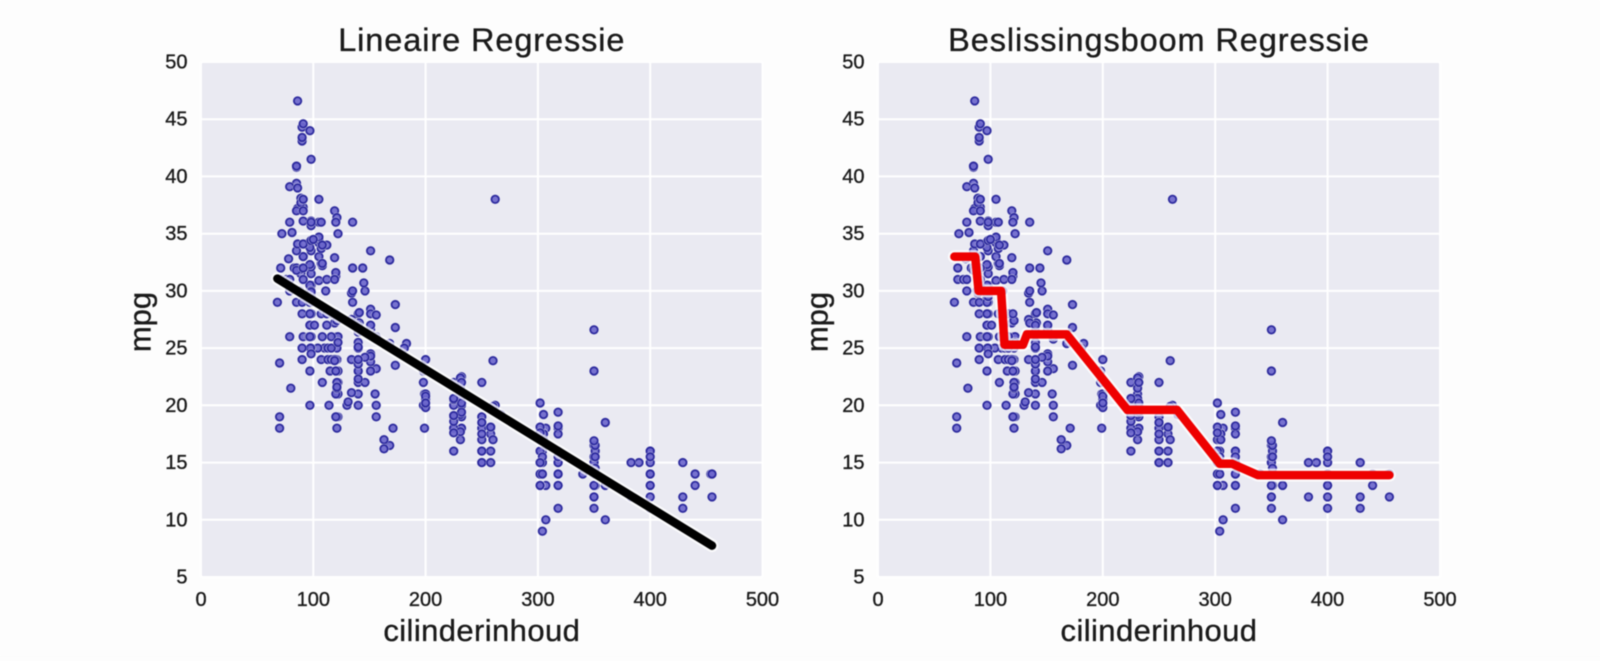 The image size is (1600, 661). I want to click on svg-text: Lineaire Regressie, so click(481, 40).